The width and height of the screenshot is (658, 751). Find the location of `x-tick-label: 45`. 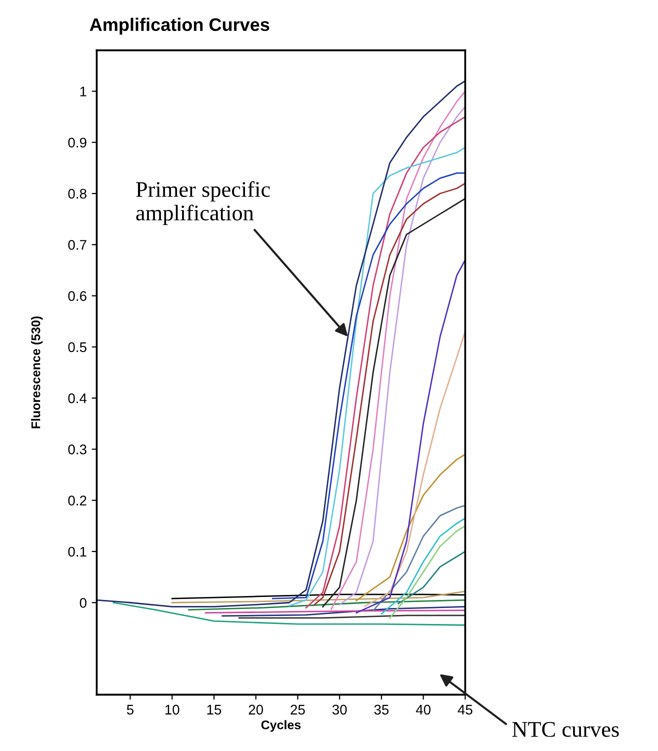

x-tick-label: 45 is located at coordinates (465, 709).